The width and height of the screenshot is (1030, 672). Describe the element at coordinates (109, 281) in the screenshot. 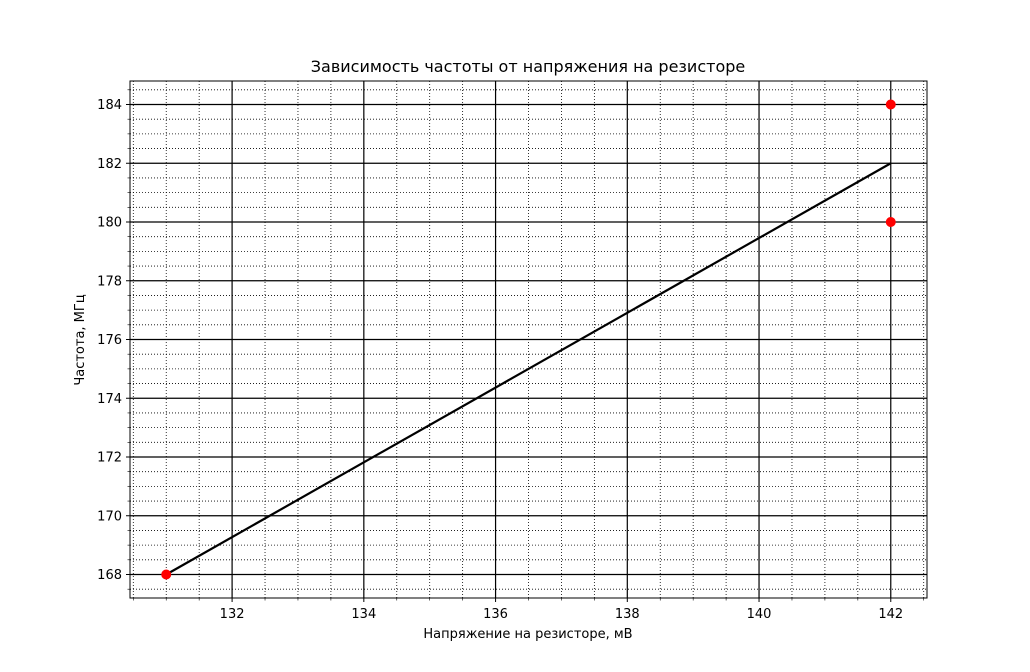

I see `y-tick-label: 178` at that location.